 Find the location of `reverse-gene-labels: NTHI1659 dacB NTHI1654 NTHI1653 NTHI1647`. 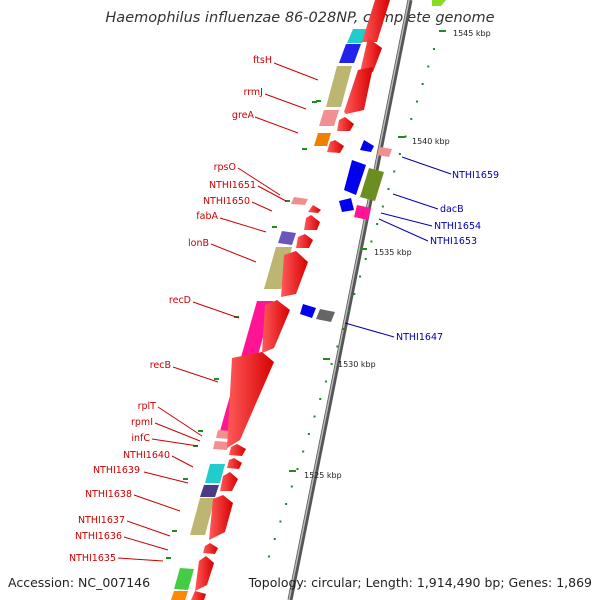

reverse-gene-labels: NTHI1659 dacB NTHI1654 NTHI1653 NTHI1647 is located at coordinates (447, 256).